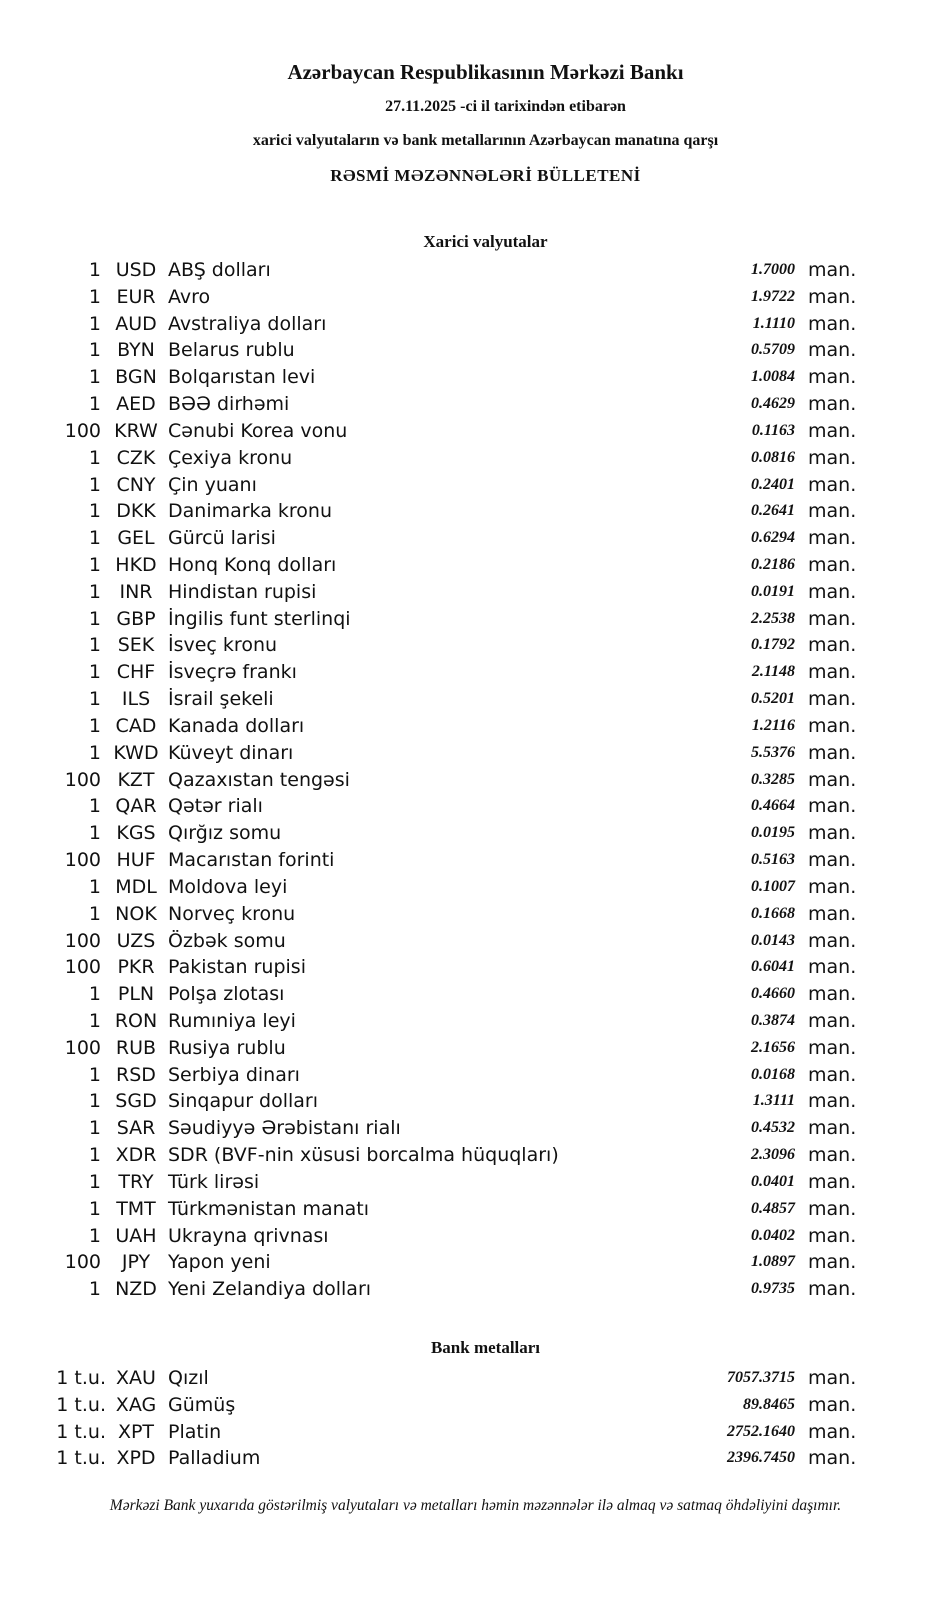  What do you see at coordinates (136, 511) in the screenshot?
I see `row-code: DKK` at bounding box center [136, 511].